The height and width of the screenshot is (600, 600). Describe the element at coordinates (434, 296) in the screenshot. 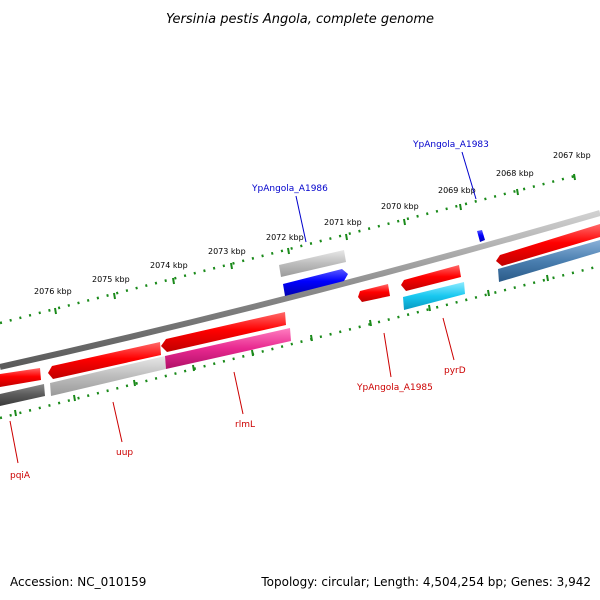

I see `cog-cyan` at that location.